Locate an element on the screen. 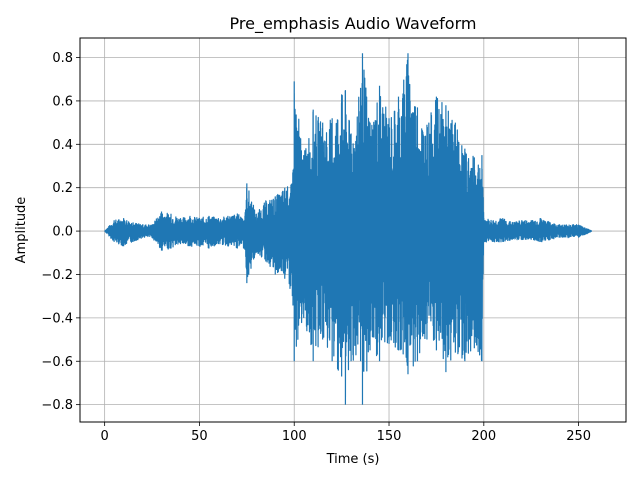 This screenshot has height=480, width=640. x-tick-label: 250 is located at coordinates (578, 436).